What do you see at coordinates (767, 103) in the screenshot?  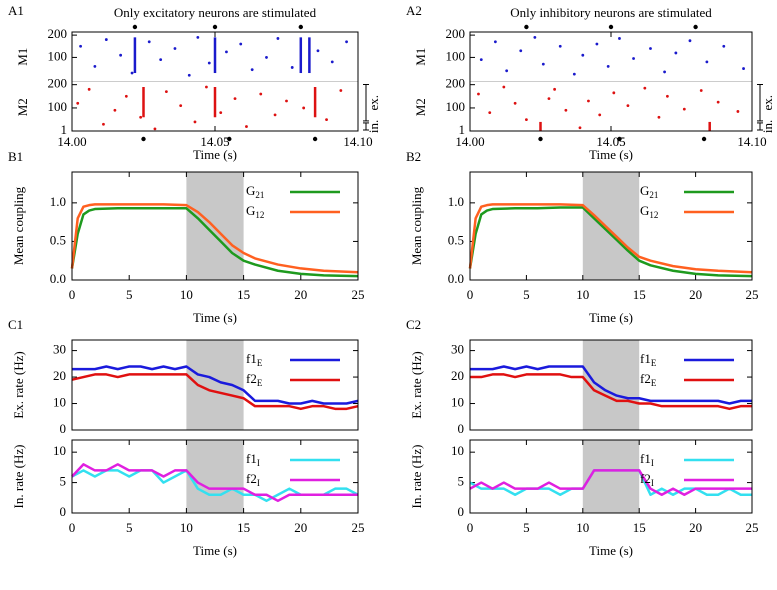 I see `bracket-label: ex.` at bounding box center [767, 103].